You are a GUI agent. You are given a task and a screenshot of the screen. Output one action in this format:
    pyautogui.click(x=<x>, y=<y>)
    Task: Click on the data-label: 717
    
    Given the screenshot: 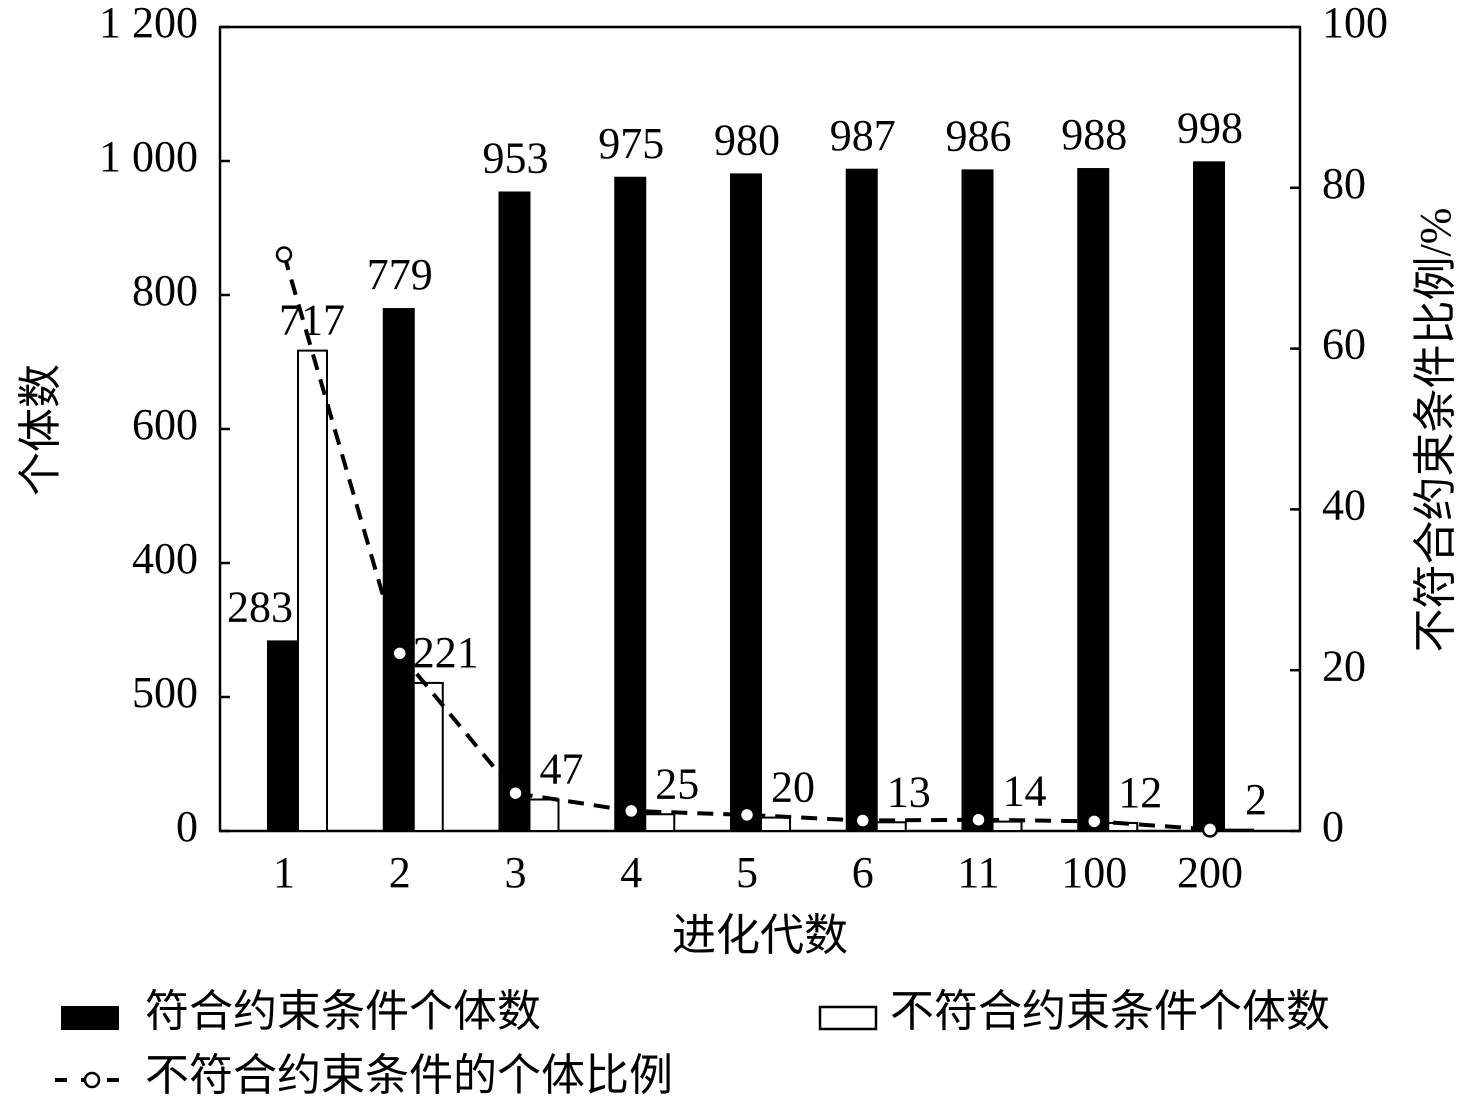 What is the action you would take?
    pyautogui.click(x=312, y=320)
    